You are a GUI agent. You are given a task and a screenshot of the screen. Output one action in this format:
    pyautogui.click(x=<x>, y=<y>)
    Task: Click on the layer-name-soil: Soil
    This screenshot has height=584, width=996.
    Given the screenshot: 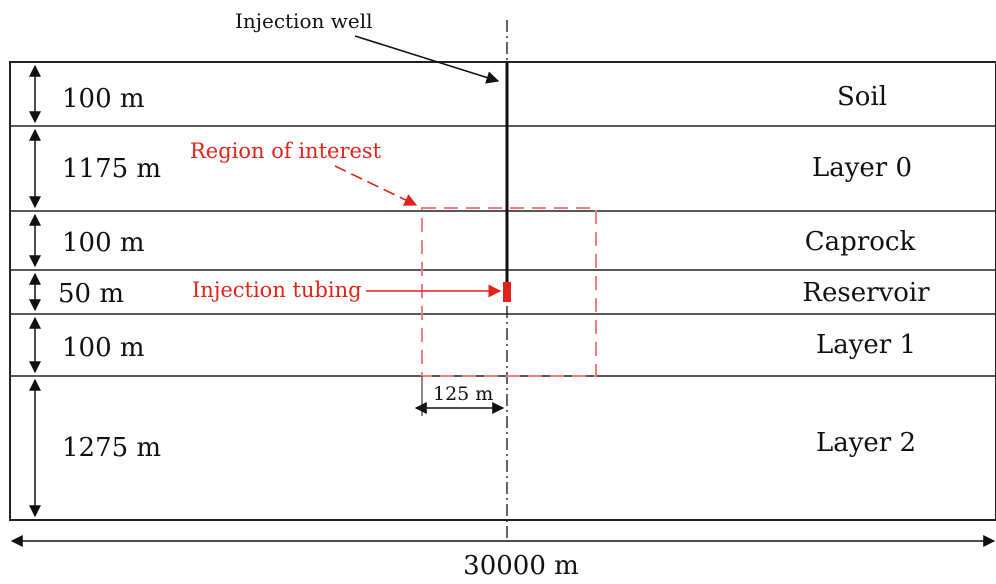 What is the action you would take?
    pyautogui.click(x=862, y=97)
    